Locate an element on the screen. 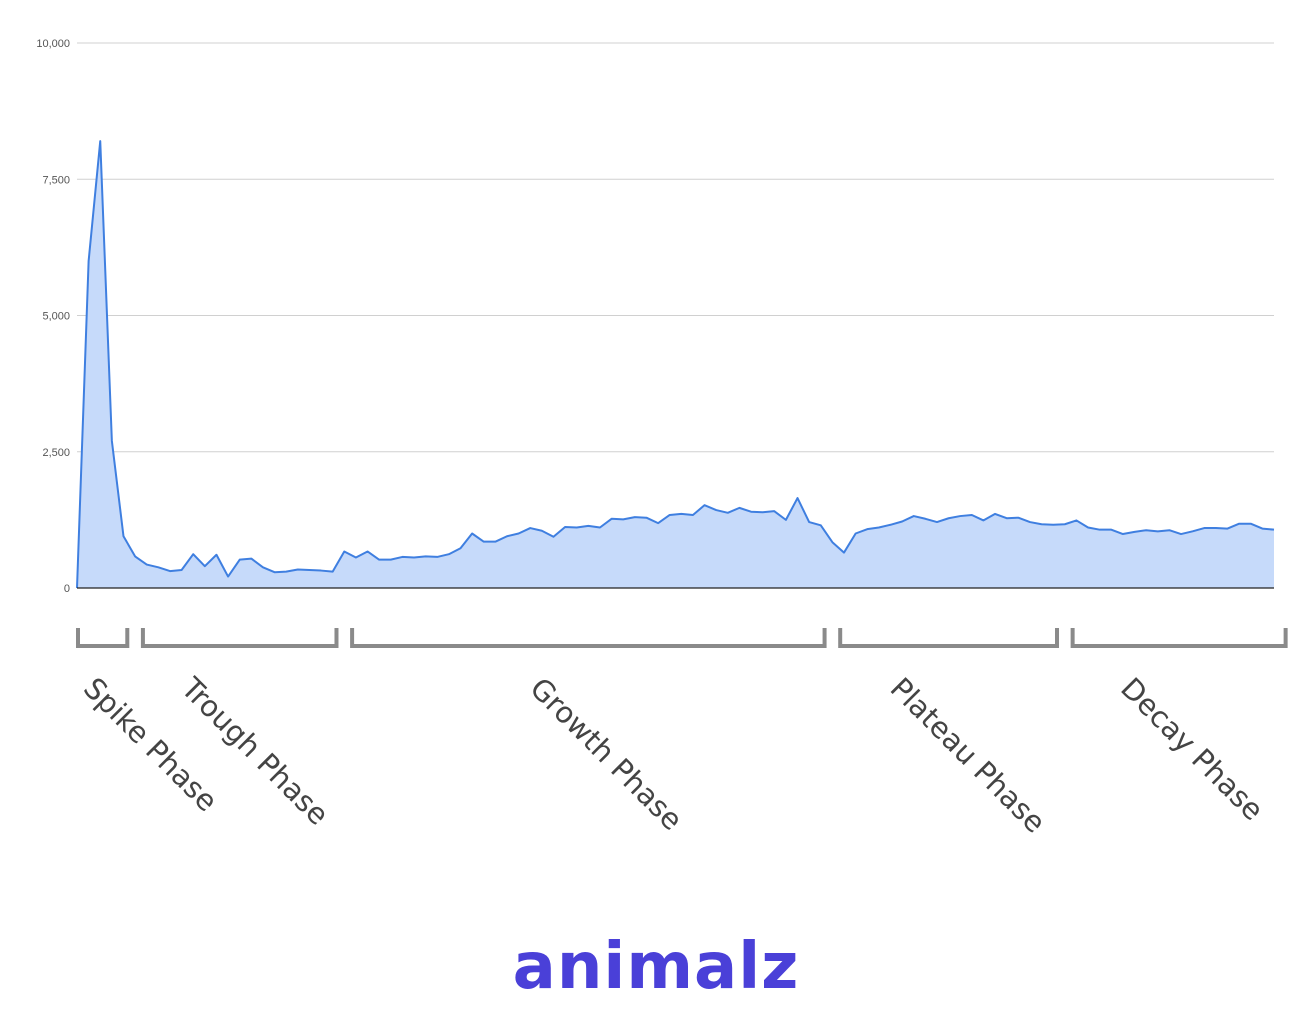 Image resolution: width=1312 pixels, height=1030 pixels. y-tick-label: 5,000 is located at coordinates (56, 317).